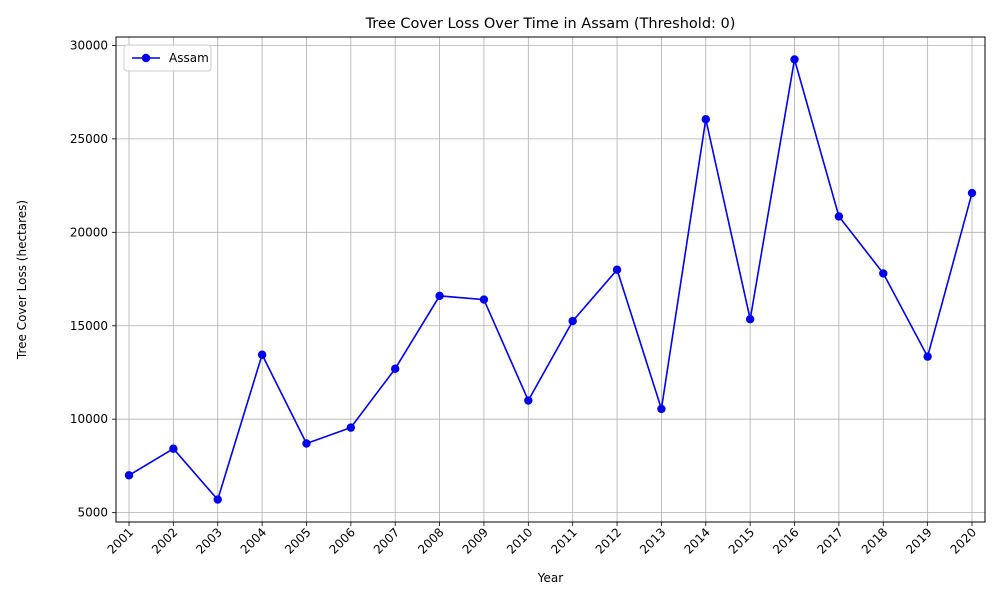  Describe the element at coordinates (550, 578) in the screenshot. I see `x-axis-label: Year` at that location.